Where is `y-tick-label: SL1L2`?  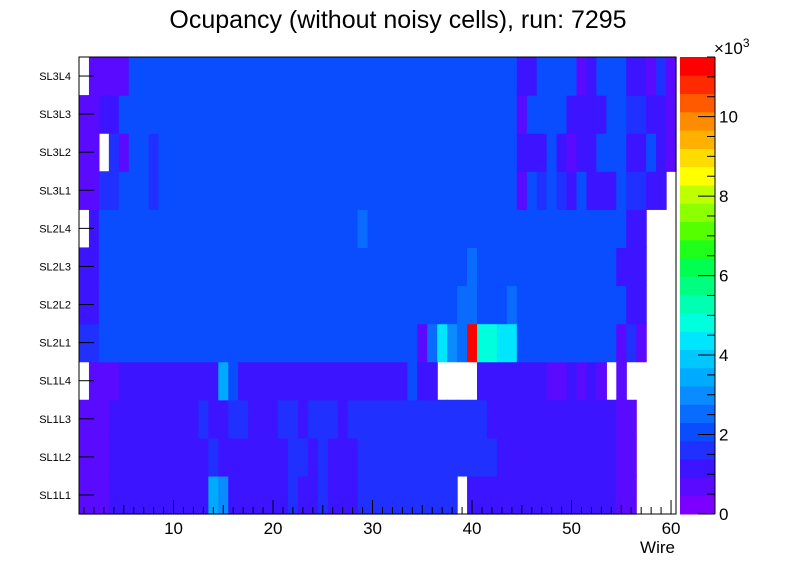 y-tick-label: SL1L2 is located at coordinates (55, 458).